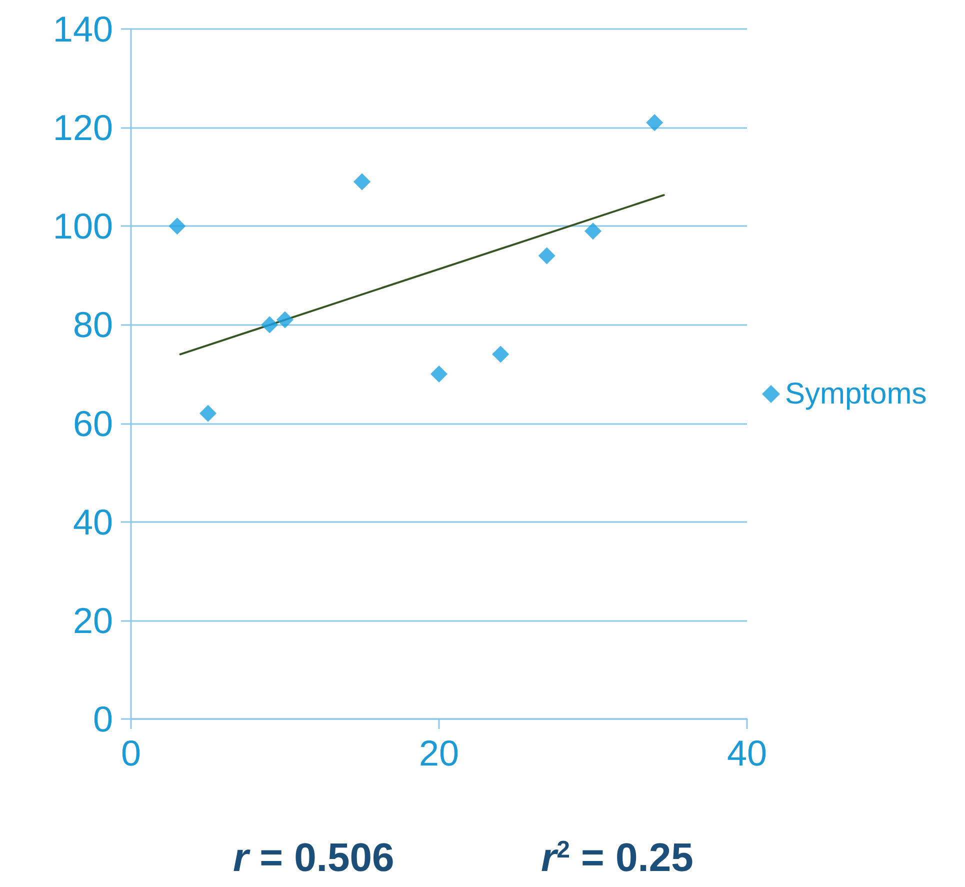  Describe the element at coordinates (82, 29) in the screenshot. I see `y-tick-label: 140` at that location.